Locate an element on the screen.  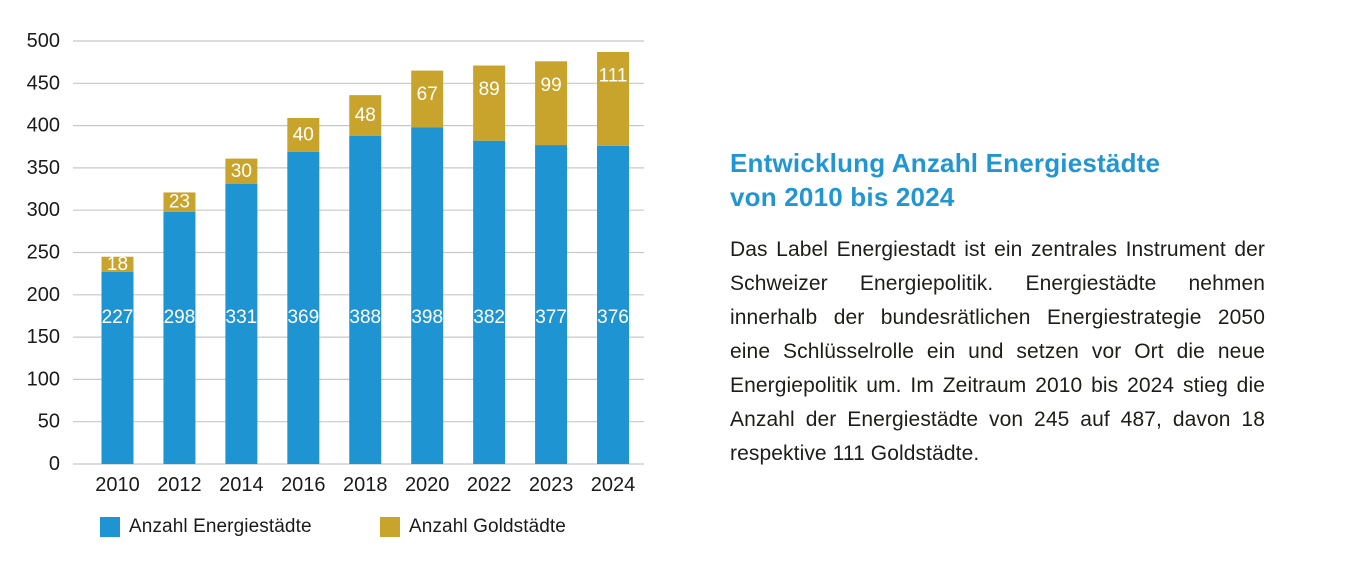
x-tick-label: 2023 is located at coordinates (551, 485).